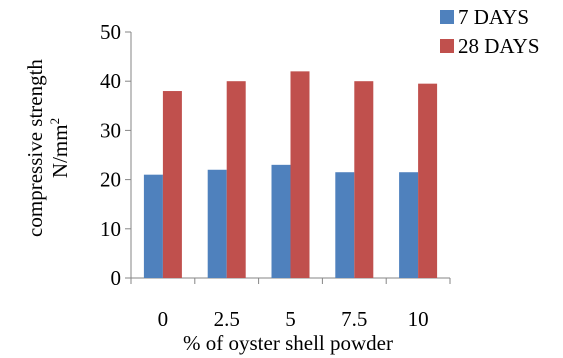 The width and height of the screenshot is (563, 358). I want to click on x-tick-label: 0, so click(163, 319).